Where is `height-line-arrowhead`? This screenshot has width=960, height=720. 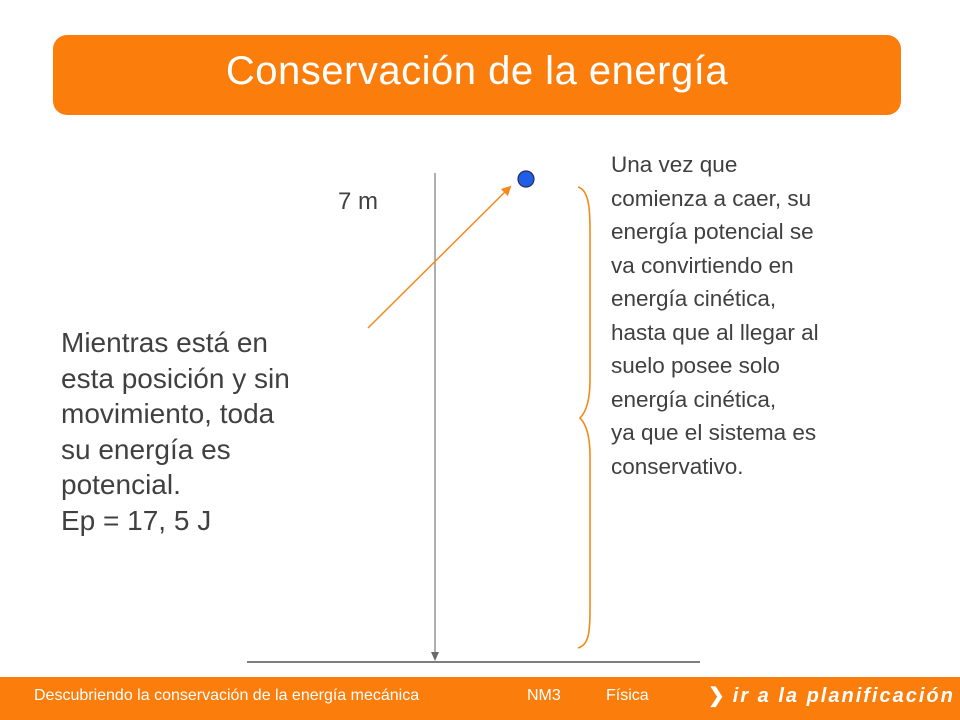
height-line-arrowhead is located at coordinates (435, 656).